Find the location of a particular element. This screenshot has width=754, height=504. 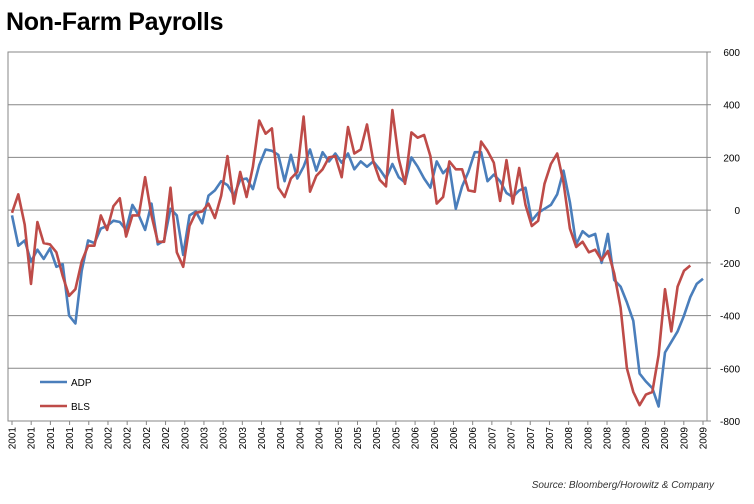

y-tick-label: -200 is located at coordinates (730, 264).